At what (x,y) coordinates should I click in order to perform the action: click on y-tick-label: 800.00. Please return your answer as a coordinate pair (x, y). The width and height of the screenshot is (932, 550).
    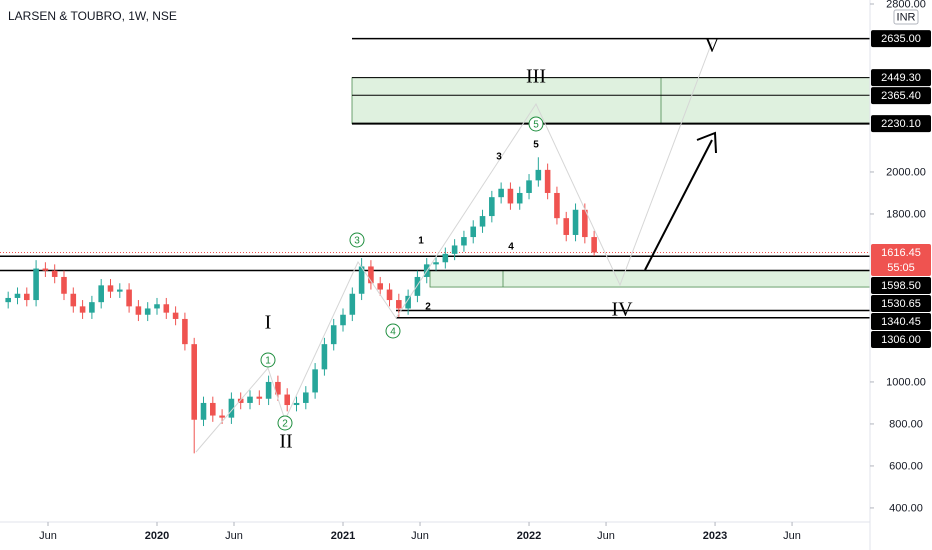
    Looking at the image, I should click on (906, 424).